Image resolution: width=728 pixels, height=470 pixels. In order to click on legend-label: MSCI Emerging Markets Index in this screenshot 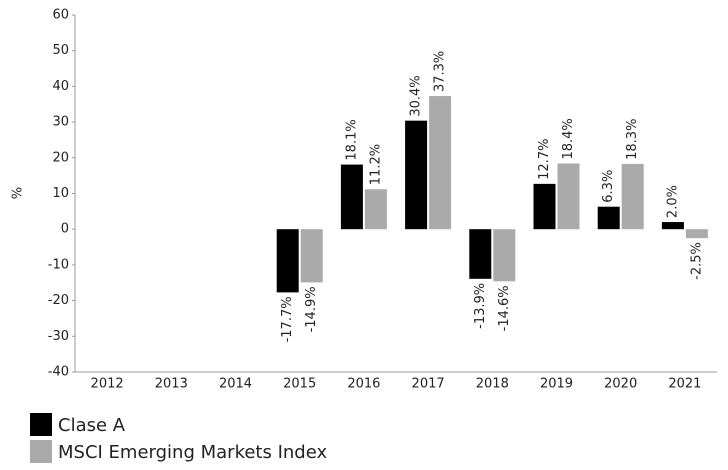, I will do `click(192, 452)`.